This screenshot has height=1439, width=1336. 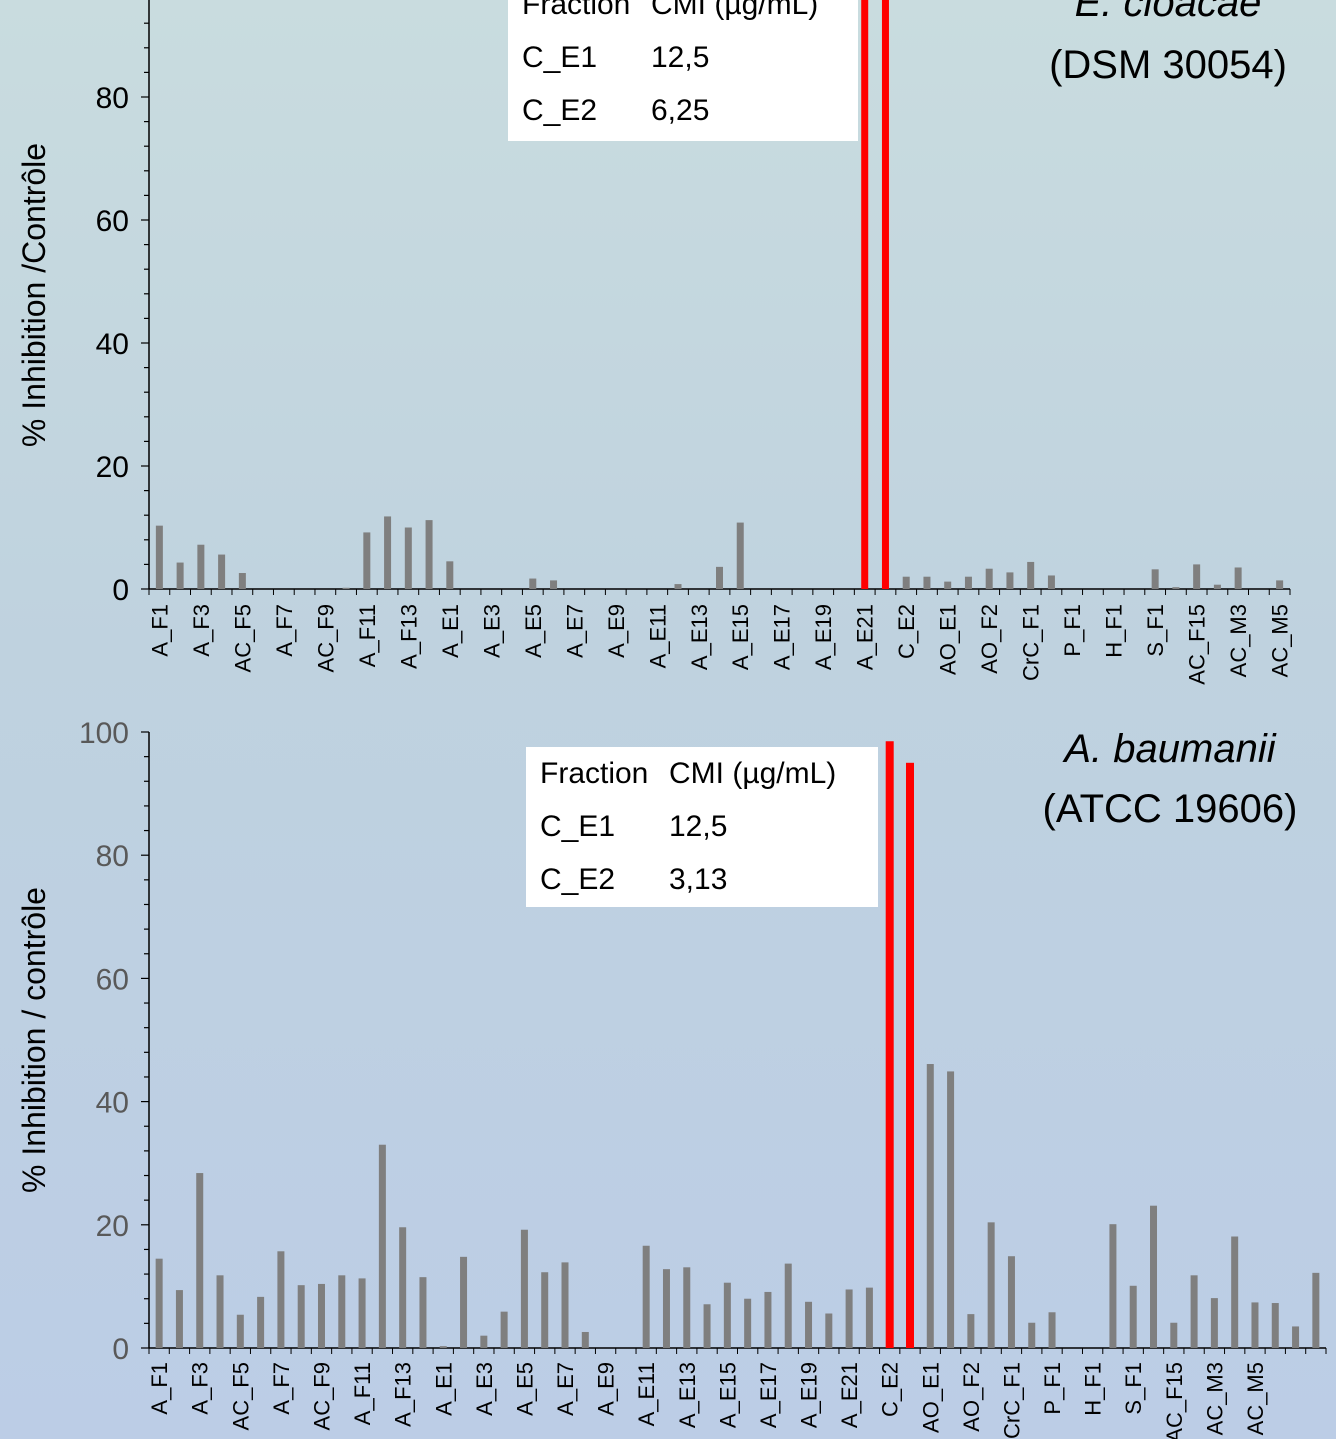 What do you see at coordinates (1133, 1388) in the screenshot?
I see `x-tick-label: S_F1` at bounding box center [1133, 1388].